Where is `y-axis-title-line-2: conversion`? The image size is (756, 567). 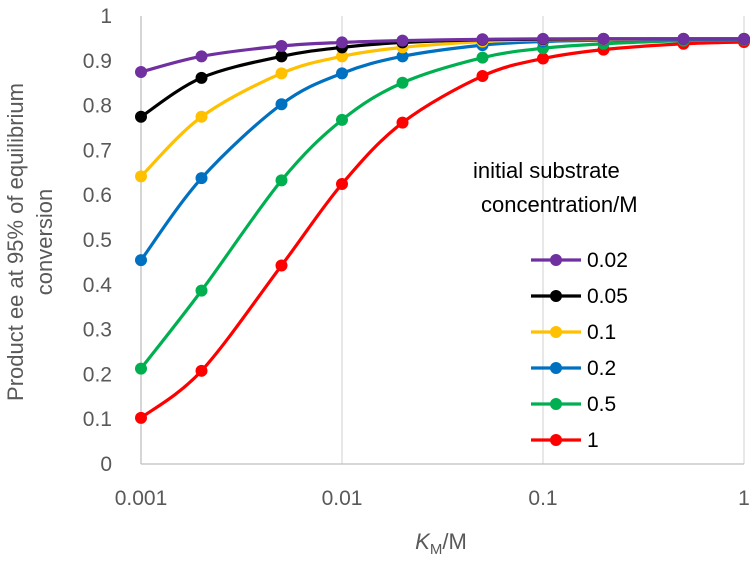
y-axis-title-line-2: conversion is located at coordinates (44, 242).